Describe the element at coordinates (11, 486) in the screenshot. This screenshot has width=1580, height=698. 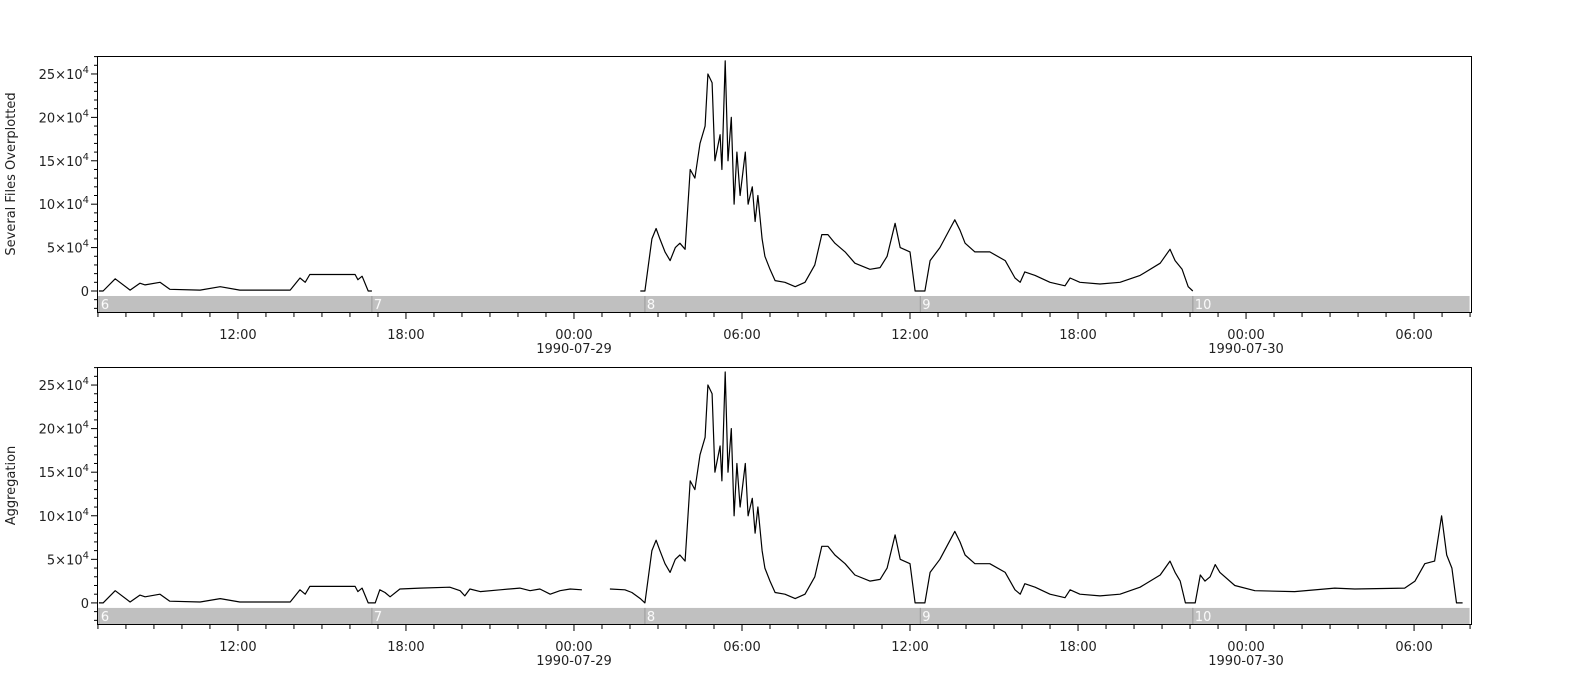
I see `y-axis-label: Aggregation` at that location.